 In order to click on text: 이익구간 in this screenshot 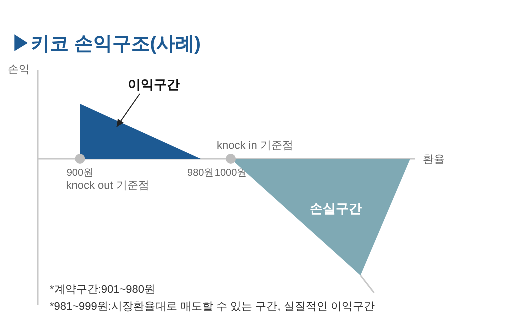, I will do `click(154, 84)`.